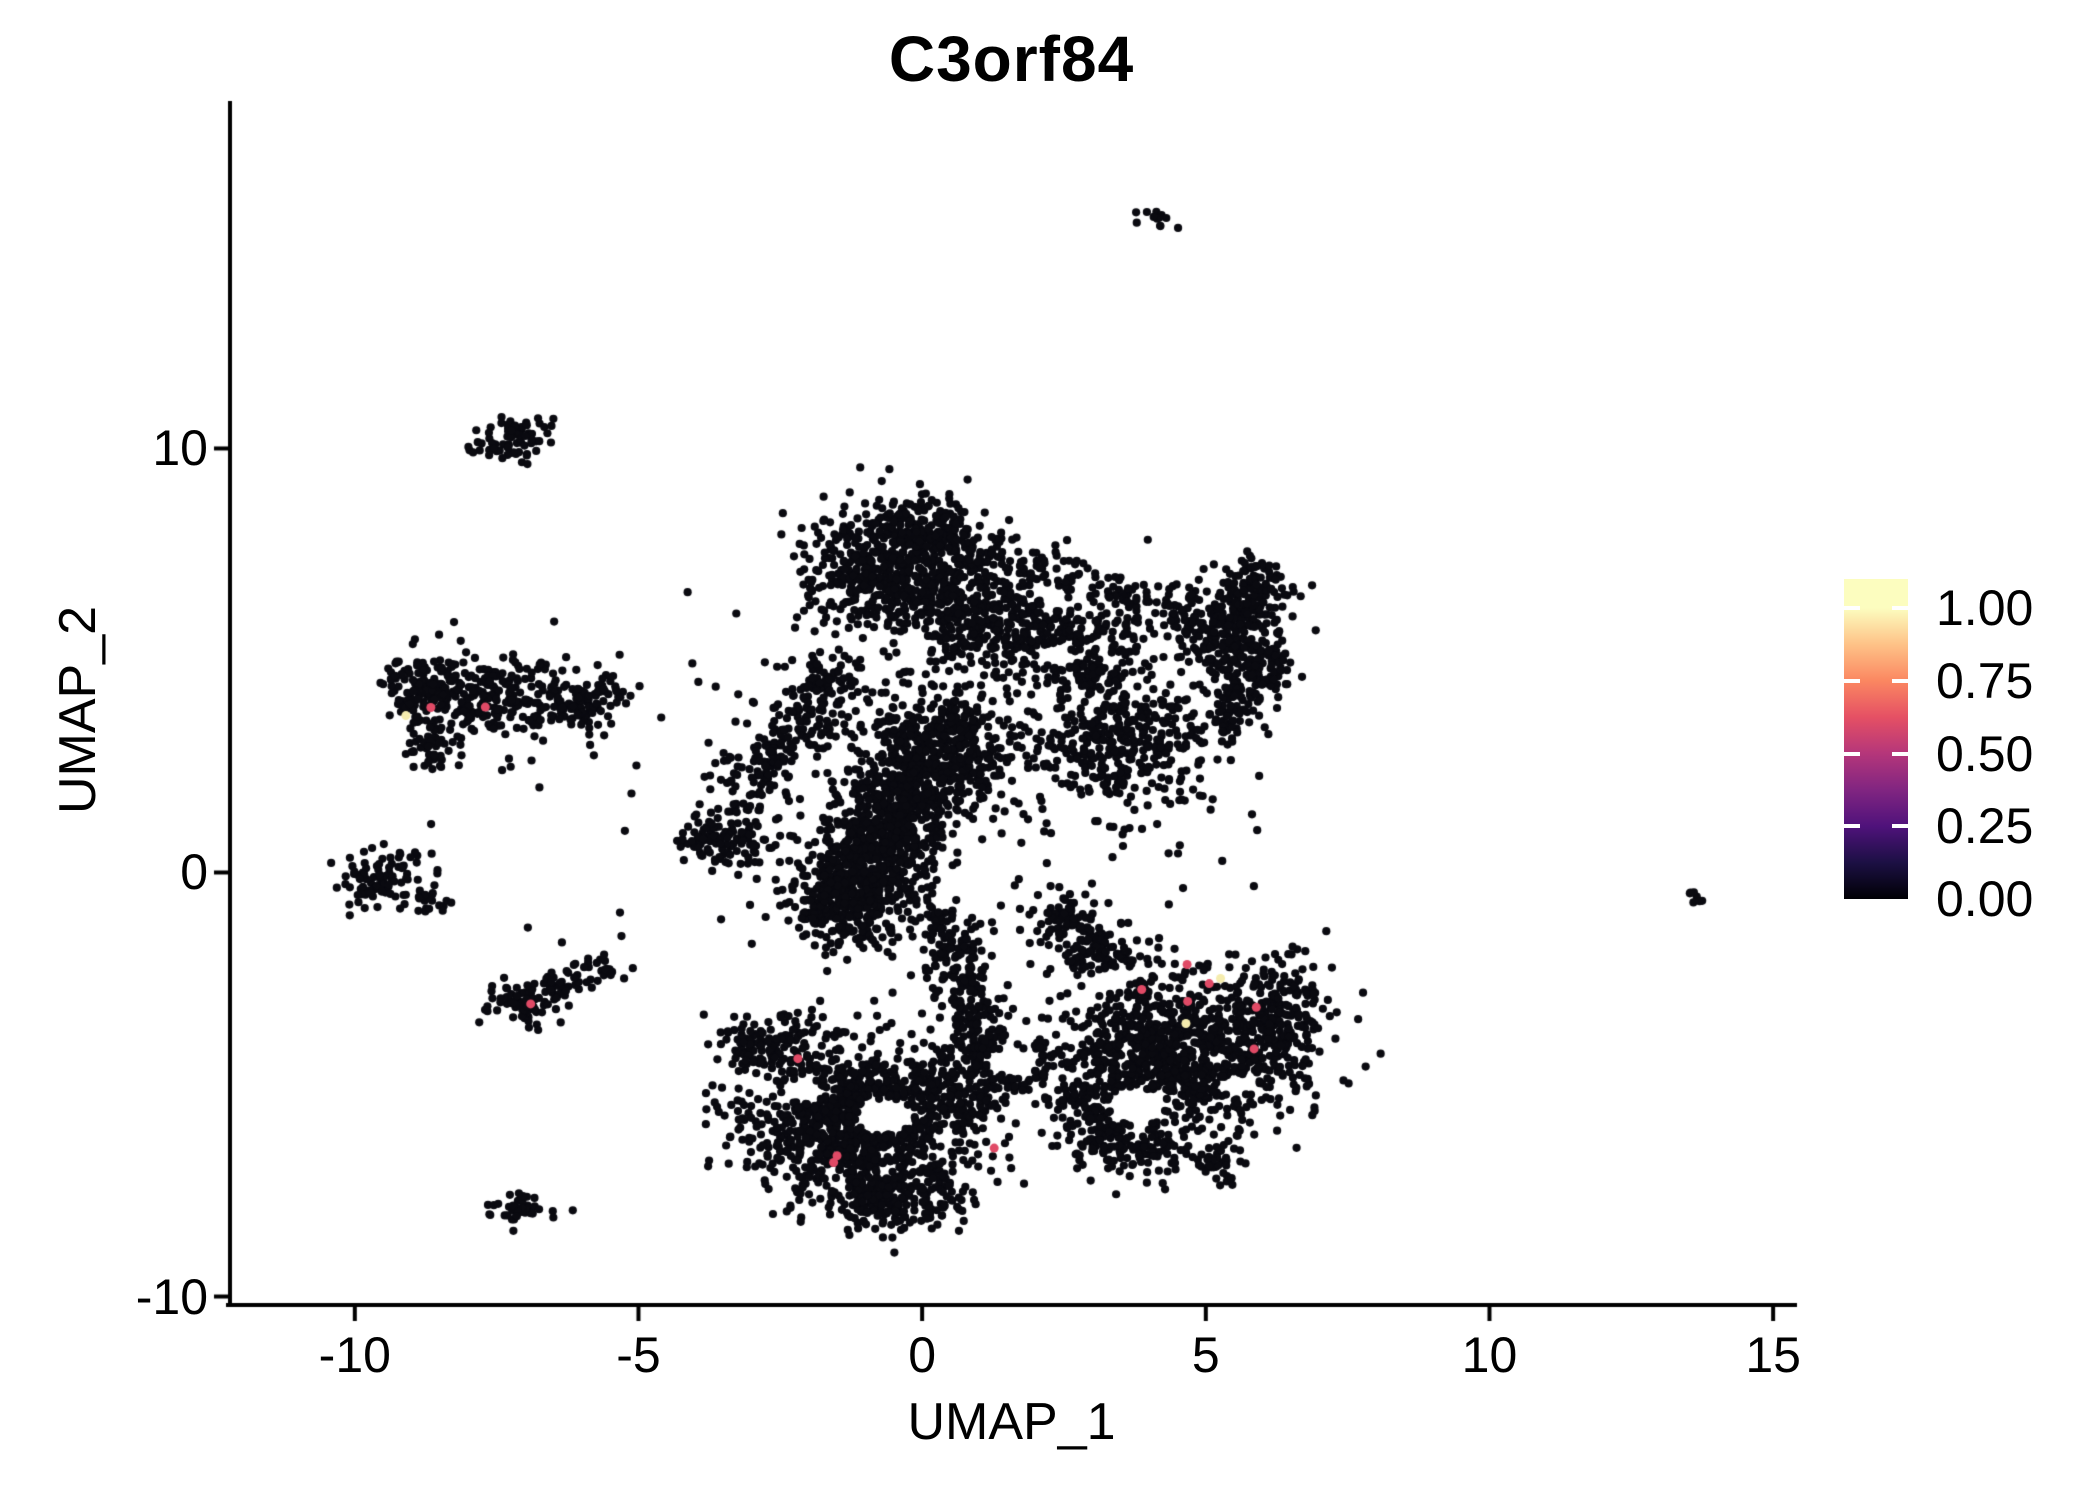 The height and width of the screenshot is (1500, 2100). Describe the element at coordinates (922, 1355) in the screenshot. I see `x-tick-label: 0` at that location.